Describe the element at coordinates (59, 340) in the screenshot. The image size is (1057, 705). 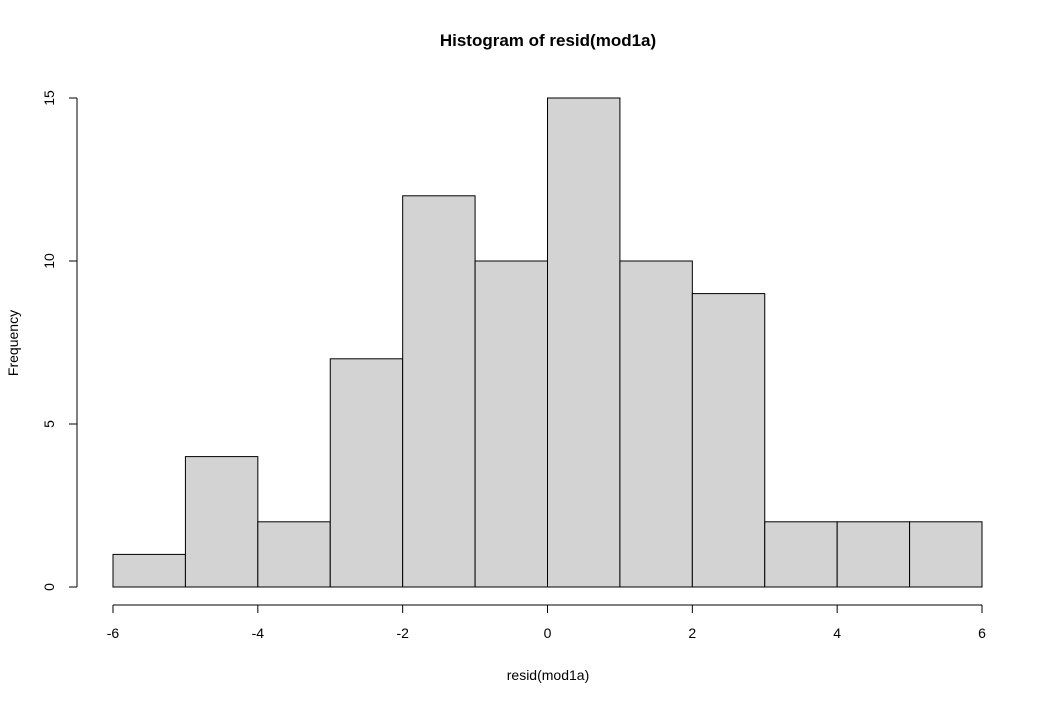
I see `y-axis: 0 5 10 15` at that location.